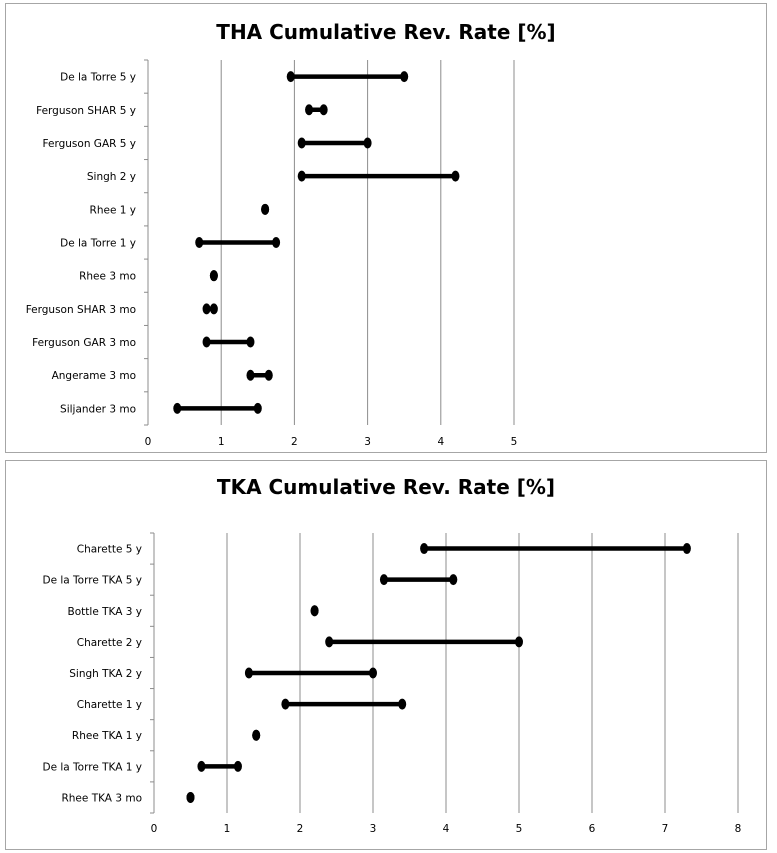 The image size is (777, 853). Describe the element at coordinates (105, 674) in the screenshot. I see `category-label: Singh TKA 2 y` at that location.